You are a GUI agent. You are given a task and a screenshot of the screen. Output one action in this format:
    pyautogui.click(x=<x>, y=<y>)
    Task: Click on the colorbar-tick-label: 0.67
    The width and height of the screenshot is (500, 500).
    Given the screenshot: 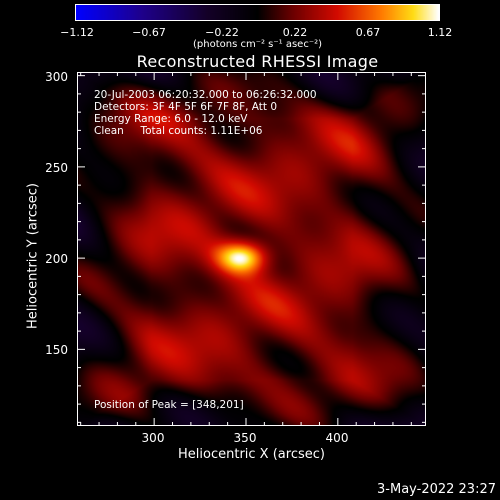 What is the action you would take?
    pyautogui.click(x=368, y=32)
    